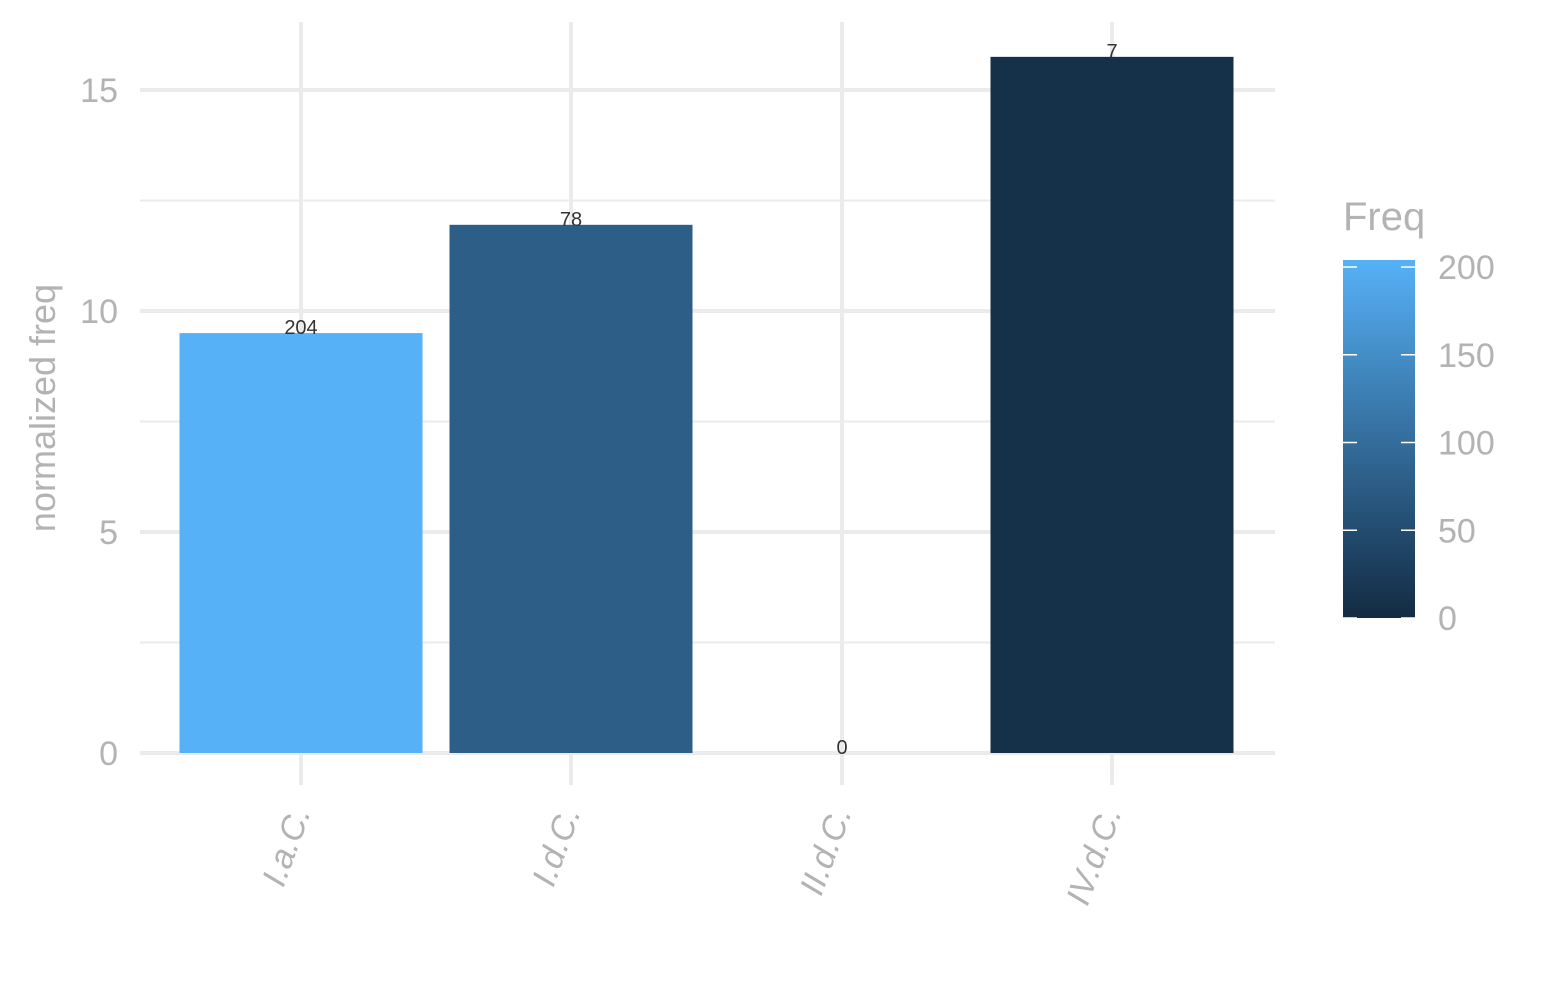  What do you see at coordinates (1379, 439) in the screenshot?
I see `legend-colorbar` at bounding box center [1379, 439].